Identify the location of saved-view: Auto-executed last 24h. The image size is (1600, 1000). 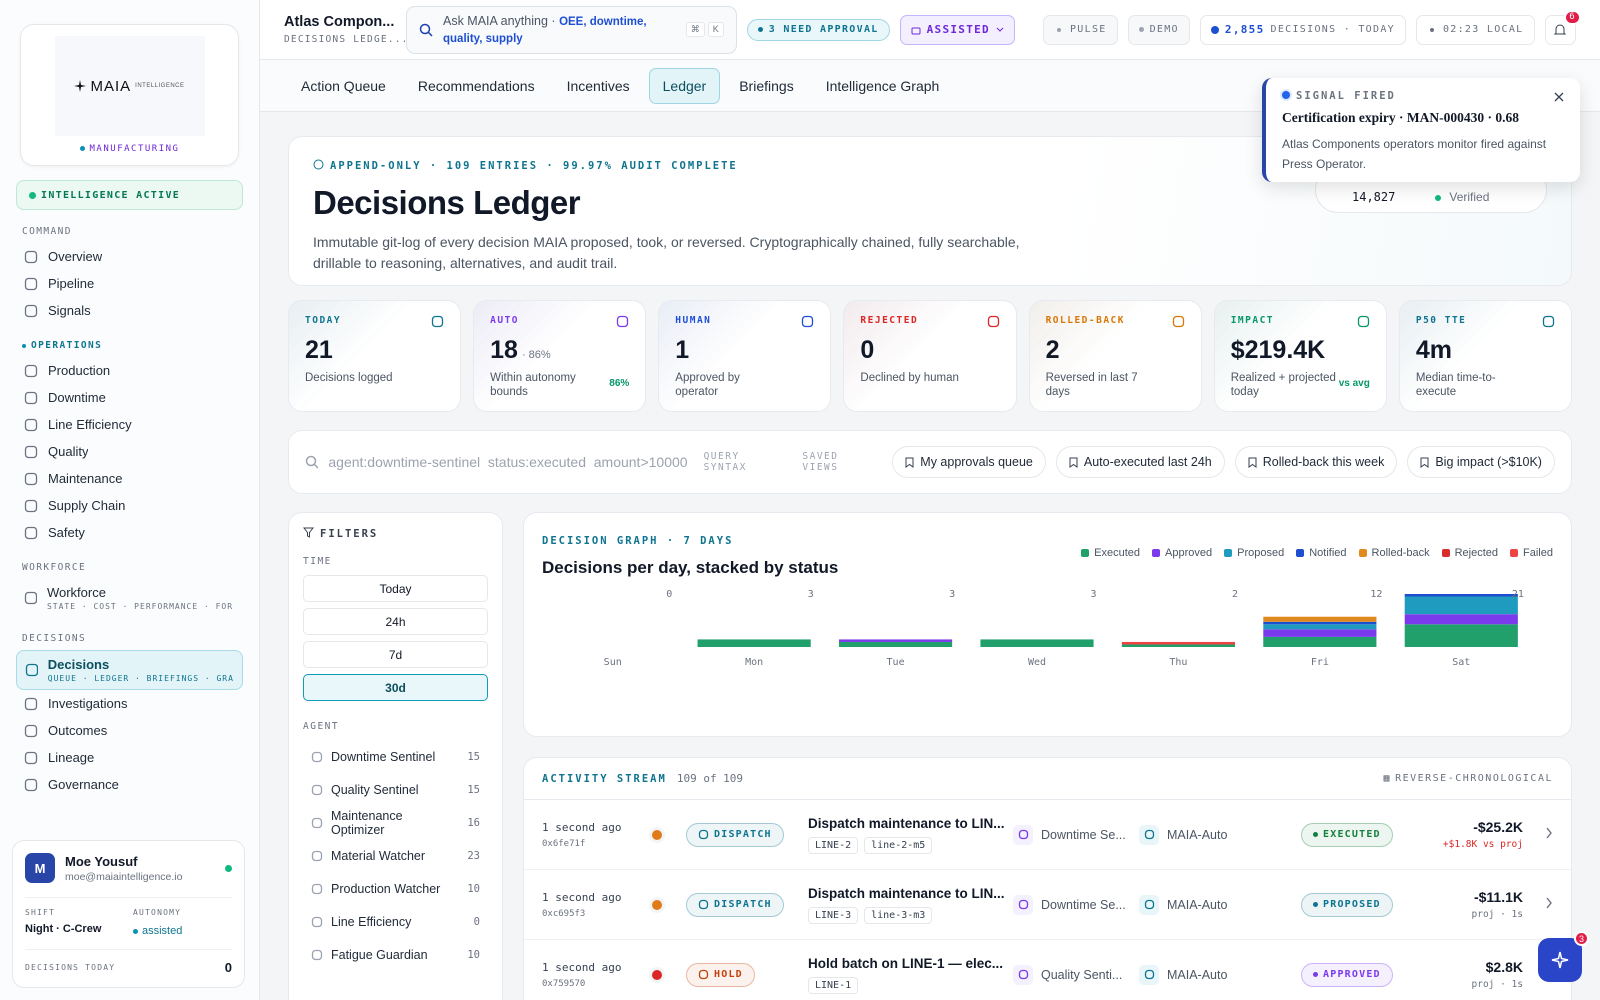
(1140, 462).